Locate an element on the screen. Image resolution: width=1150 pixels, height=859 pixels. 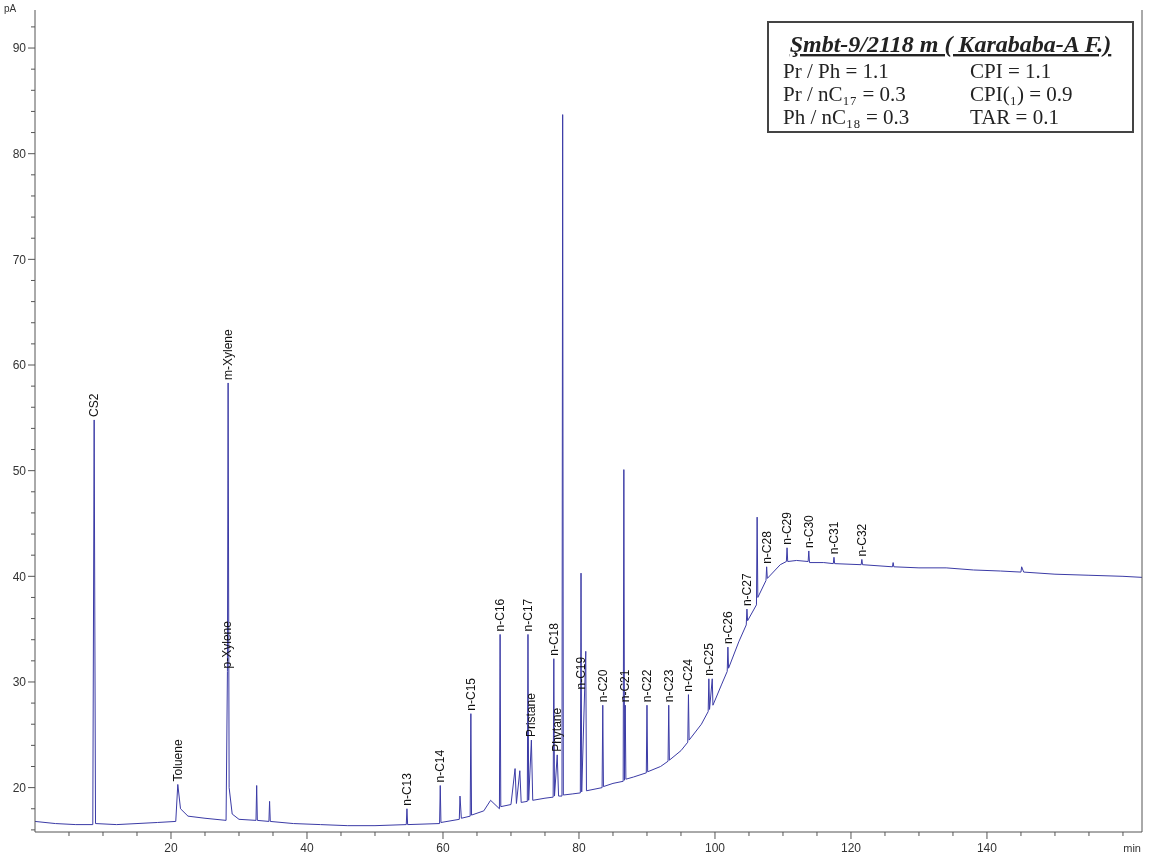
annotation: n-C20 is located at coordinates (602, 686).